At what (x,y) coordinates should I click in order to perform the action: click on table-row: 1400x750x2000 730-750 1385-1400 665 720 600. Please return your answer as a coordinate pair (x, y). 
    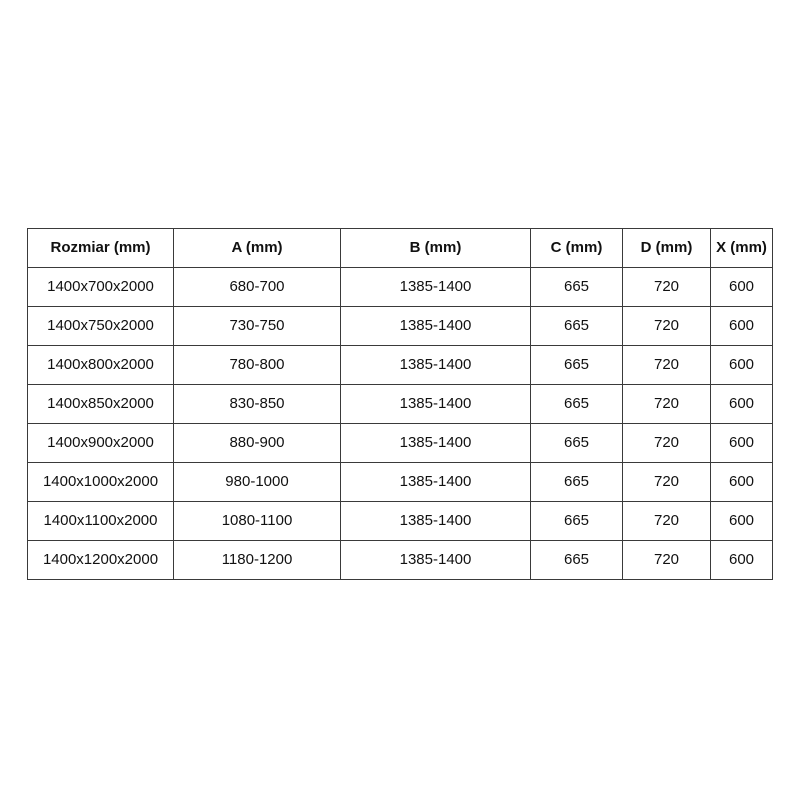
    Looking at the image, I should click on (400, 326).